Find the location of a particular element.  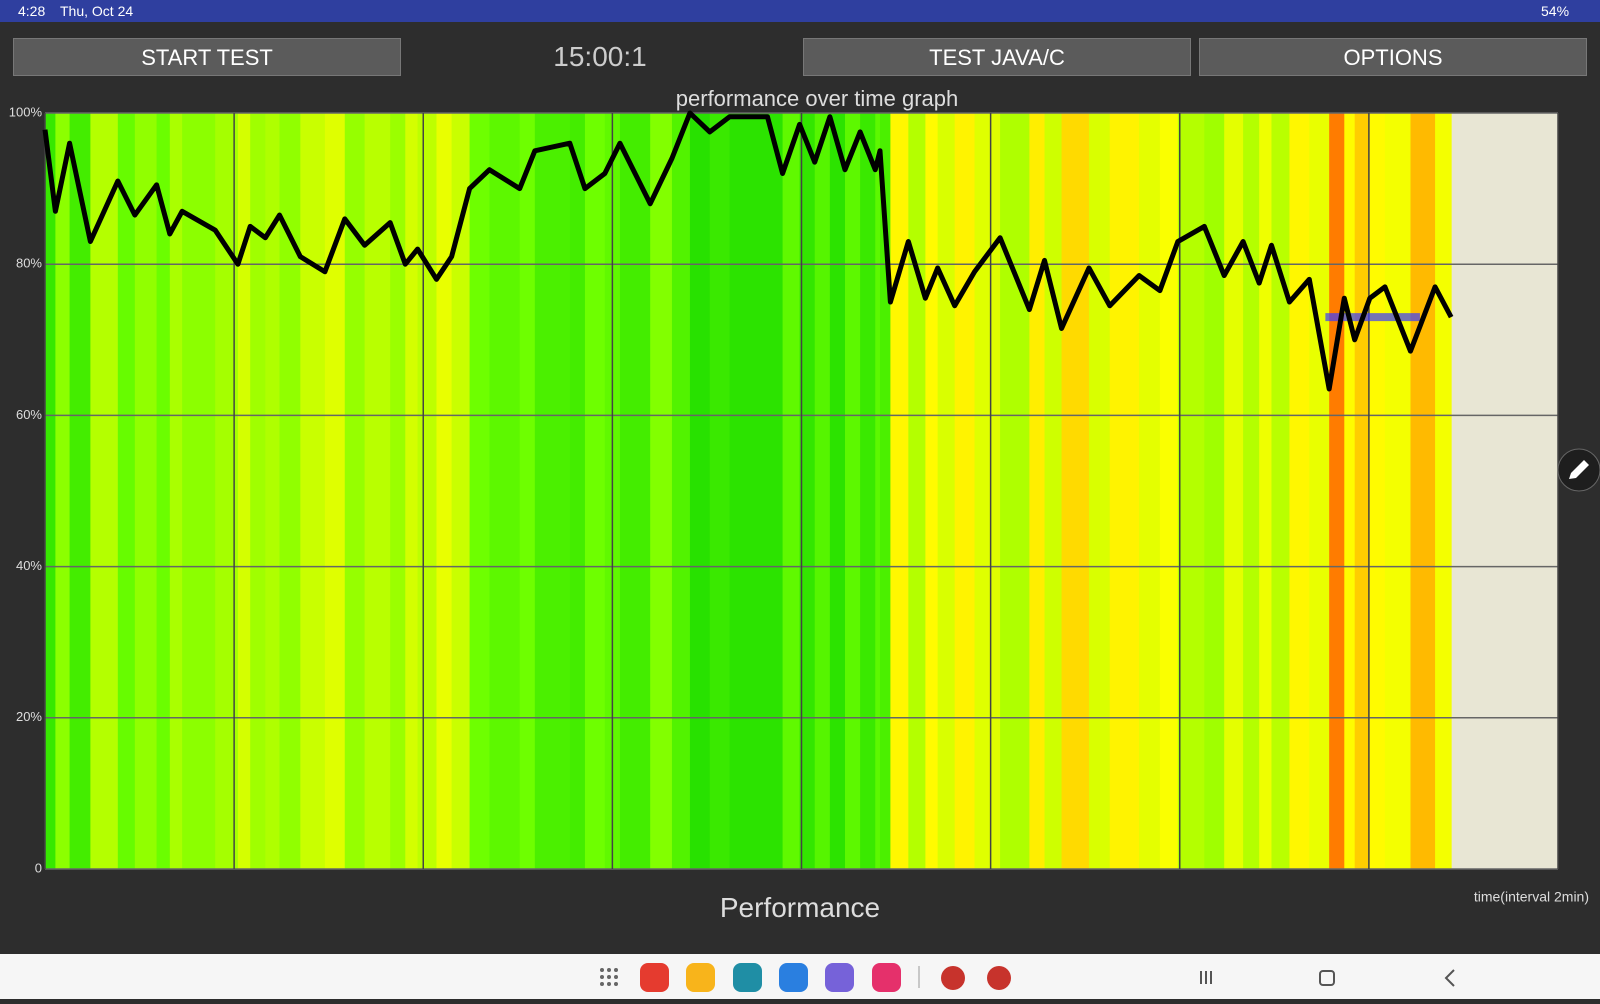

date: Thu, Oct 24 is located at coordinates (97, 11).